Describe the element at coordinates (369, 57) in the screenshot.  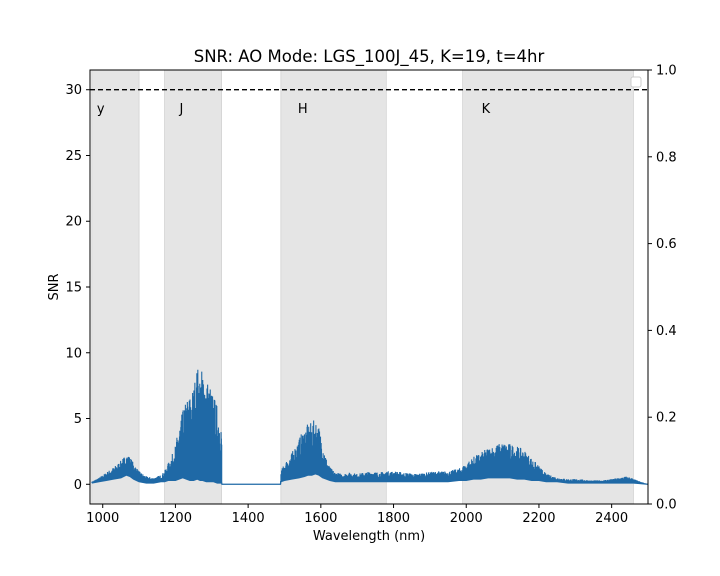
I see `chart-title: SNR: AO Mode: LGS_100J_45, K=19, t=4hr` at that location.